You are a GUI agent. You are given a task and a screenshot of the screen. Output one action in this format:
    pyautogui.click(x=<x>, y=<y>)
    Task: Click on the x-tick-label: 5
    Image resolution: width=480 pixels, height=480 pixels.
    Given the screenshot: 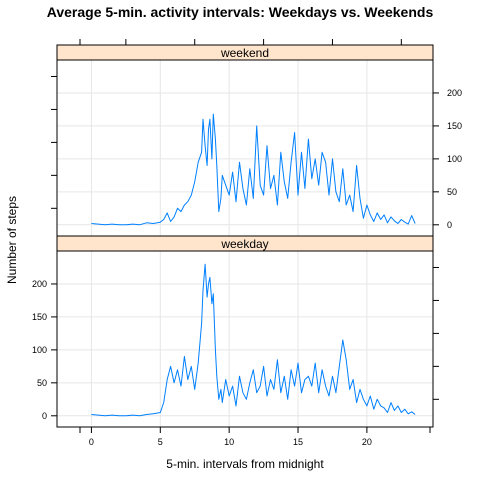 What is the action you would take?
    pyautogui.click(x=160, y=442)
    